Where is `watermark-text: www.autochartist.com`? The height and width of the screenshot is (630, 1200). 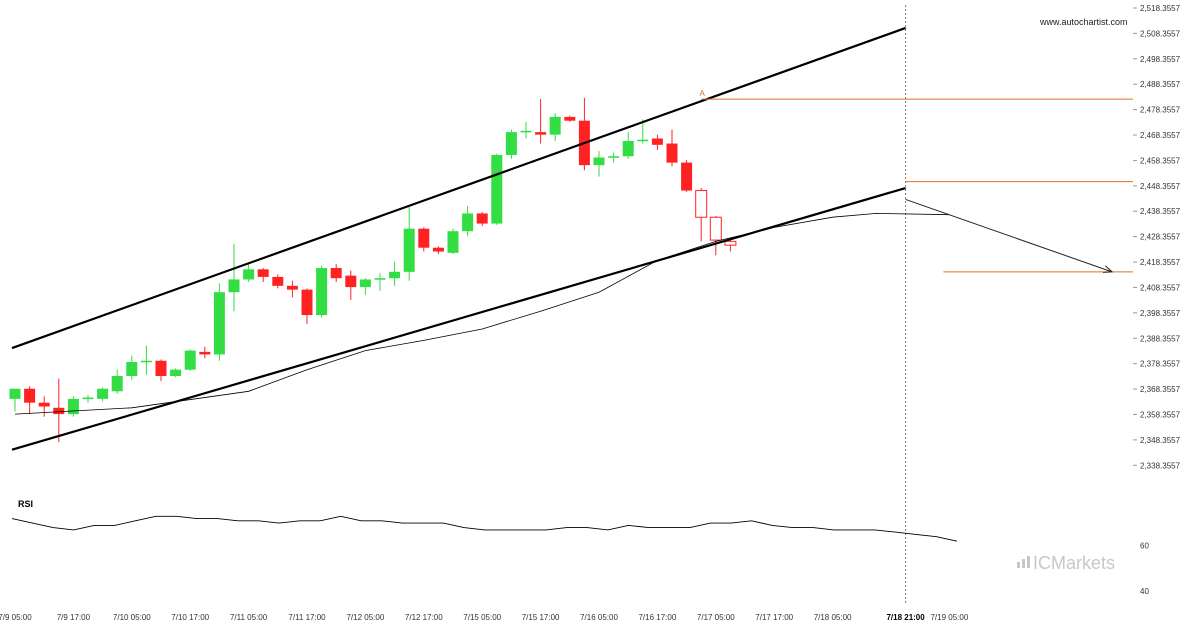
watermark-text: www.autochartist.com is located at coordinates (1083, 22).